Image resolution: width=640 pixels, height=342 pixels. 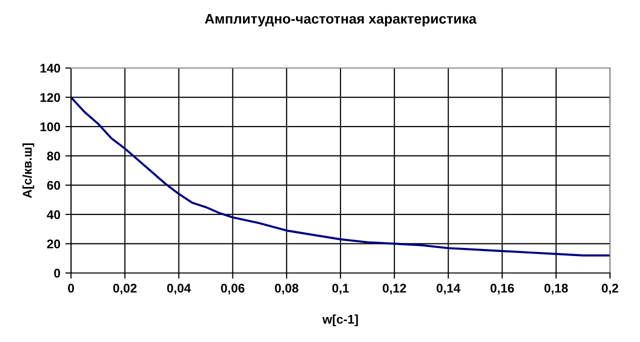 What do you see at coordinates (448, 289) in the screenshot?
I see `x-tick-label: 0,14` at bounding box center [448, 289].